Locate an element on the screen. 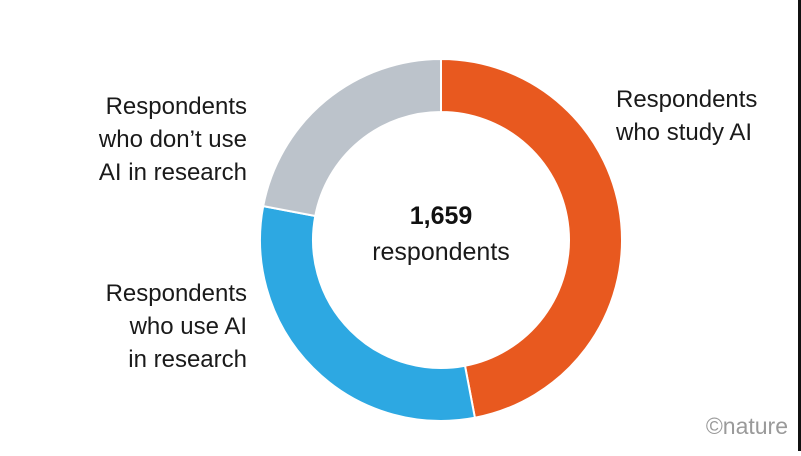 This screenshot has height=456, width=801. slice-label-study-ai: Respondents who study AI is located at coordinates (686, 116).